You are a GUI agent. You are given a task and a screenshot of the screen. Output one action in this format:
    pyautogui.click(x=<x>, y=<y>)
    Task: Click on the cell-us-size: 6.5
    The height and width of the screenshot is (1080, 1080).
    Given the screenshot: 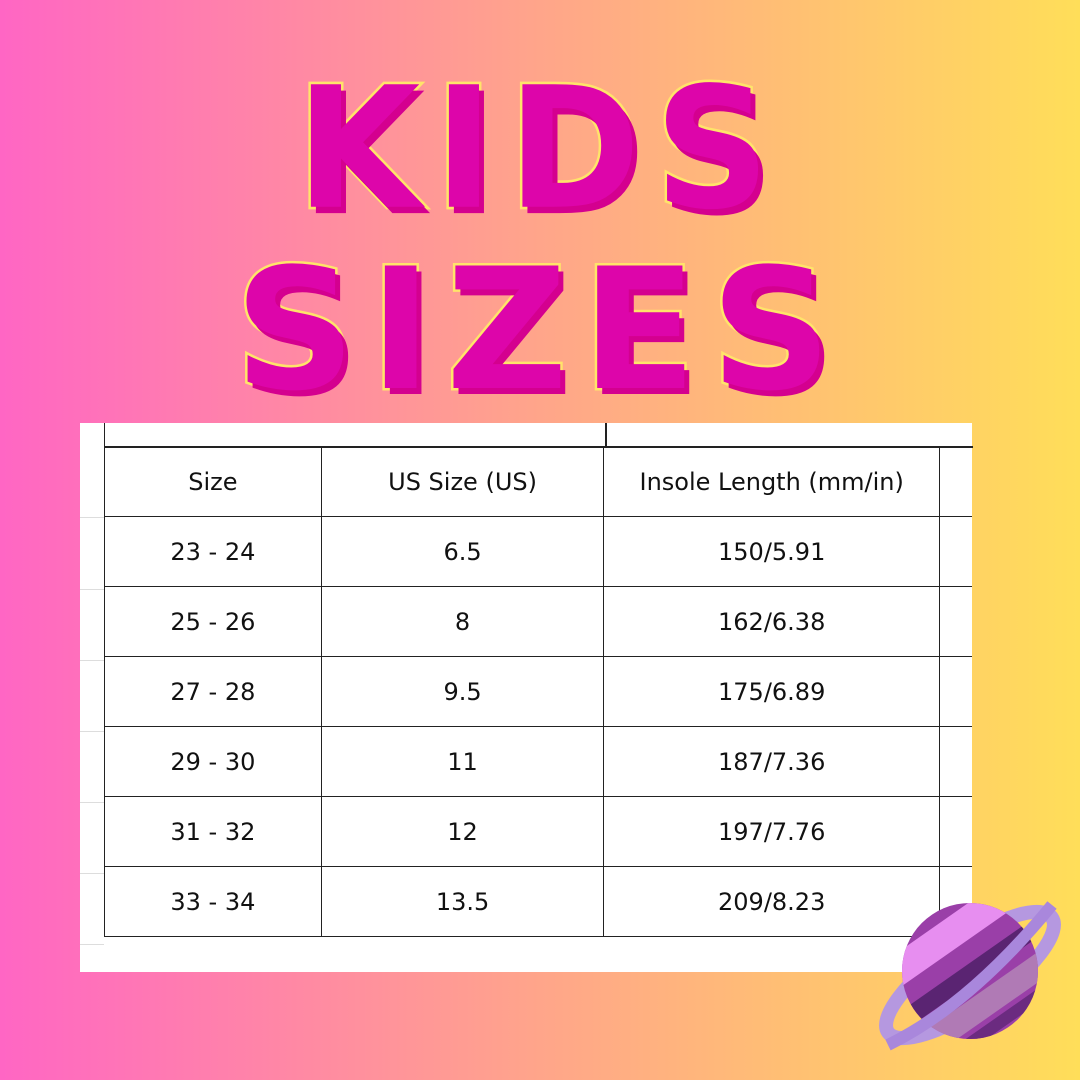 What is the action you would take?
    pyautogui.click(x=462, y=551)
    